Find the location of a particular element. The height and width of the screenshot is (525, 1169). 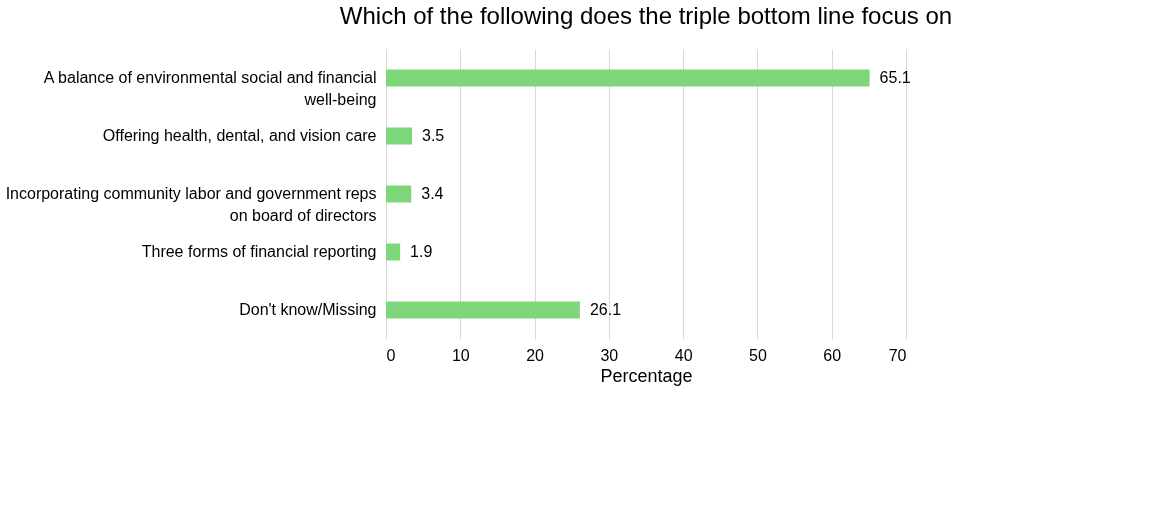

x-tick-label: 0 is located at coordinates (391, 355).